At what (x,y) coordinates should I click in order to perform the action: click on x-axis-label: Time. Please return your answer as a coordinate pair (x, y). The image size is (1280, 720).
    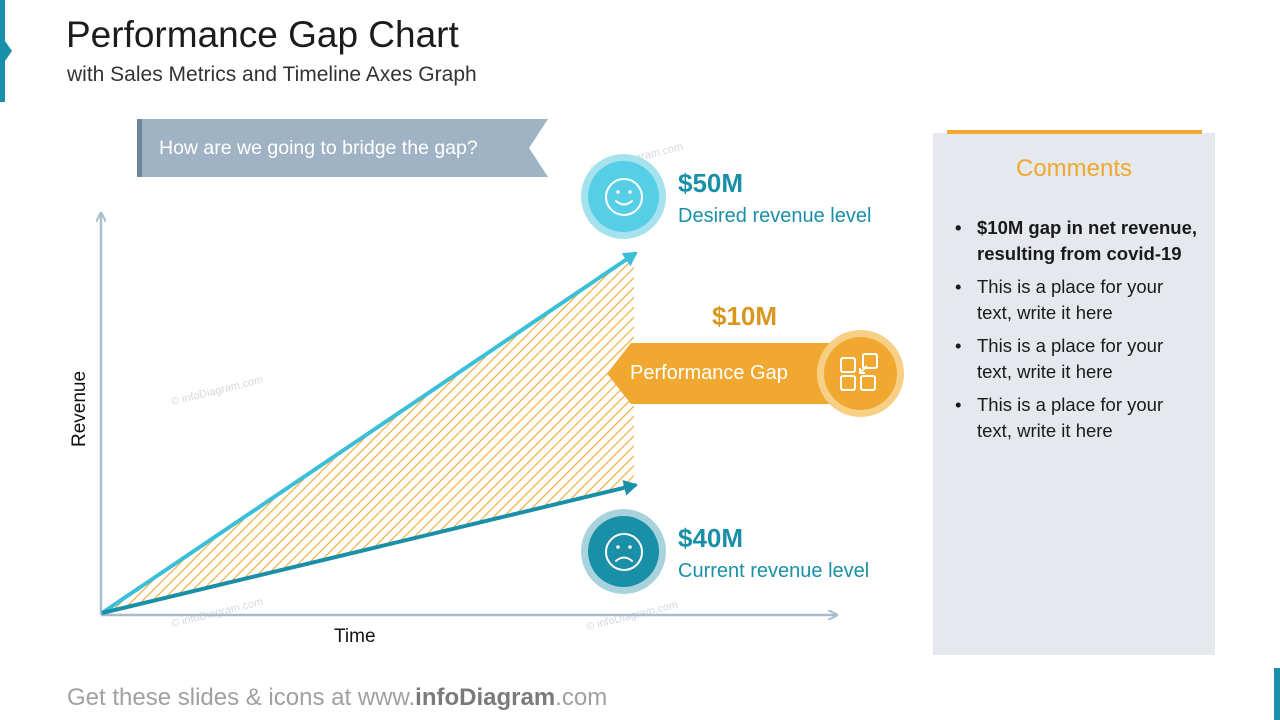
    Looking at the image, I should click on (355, 636).